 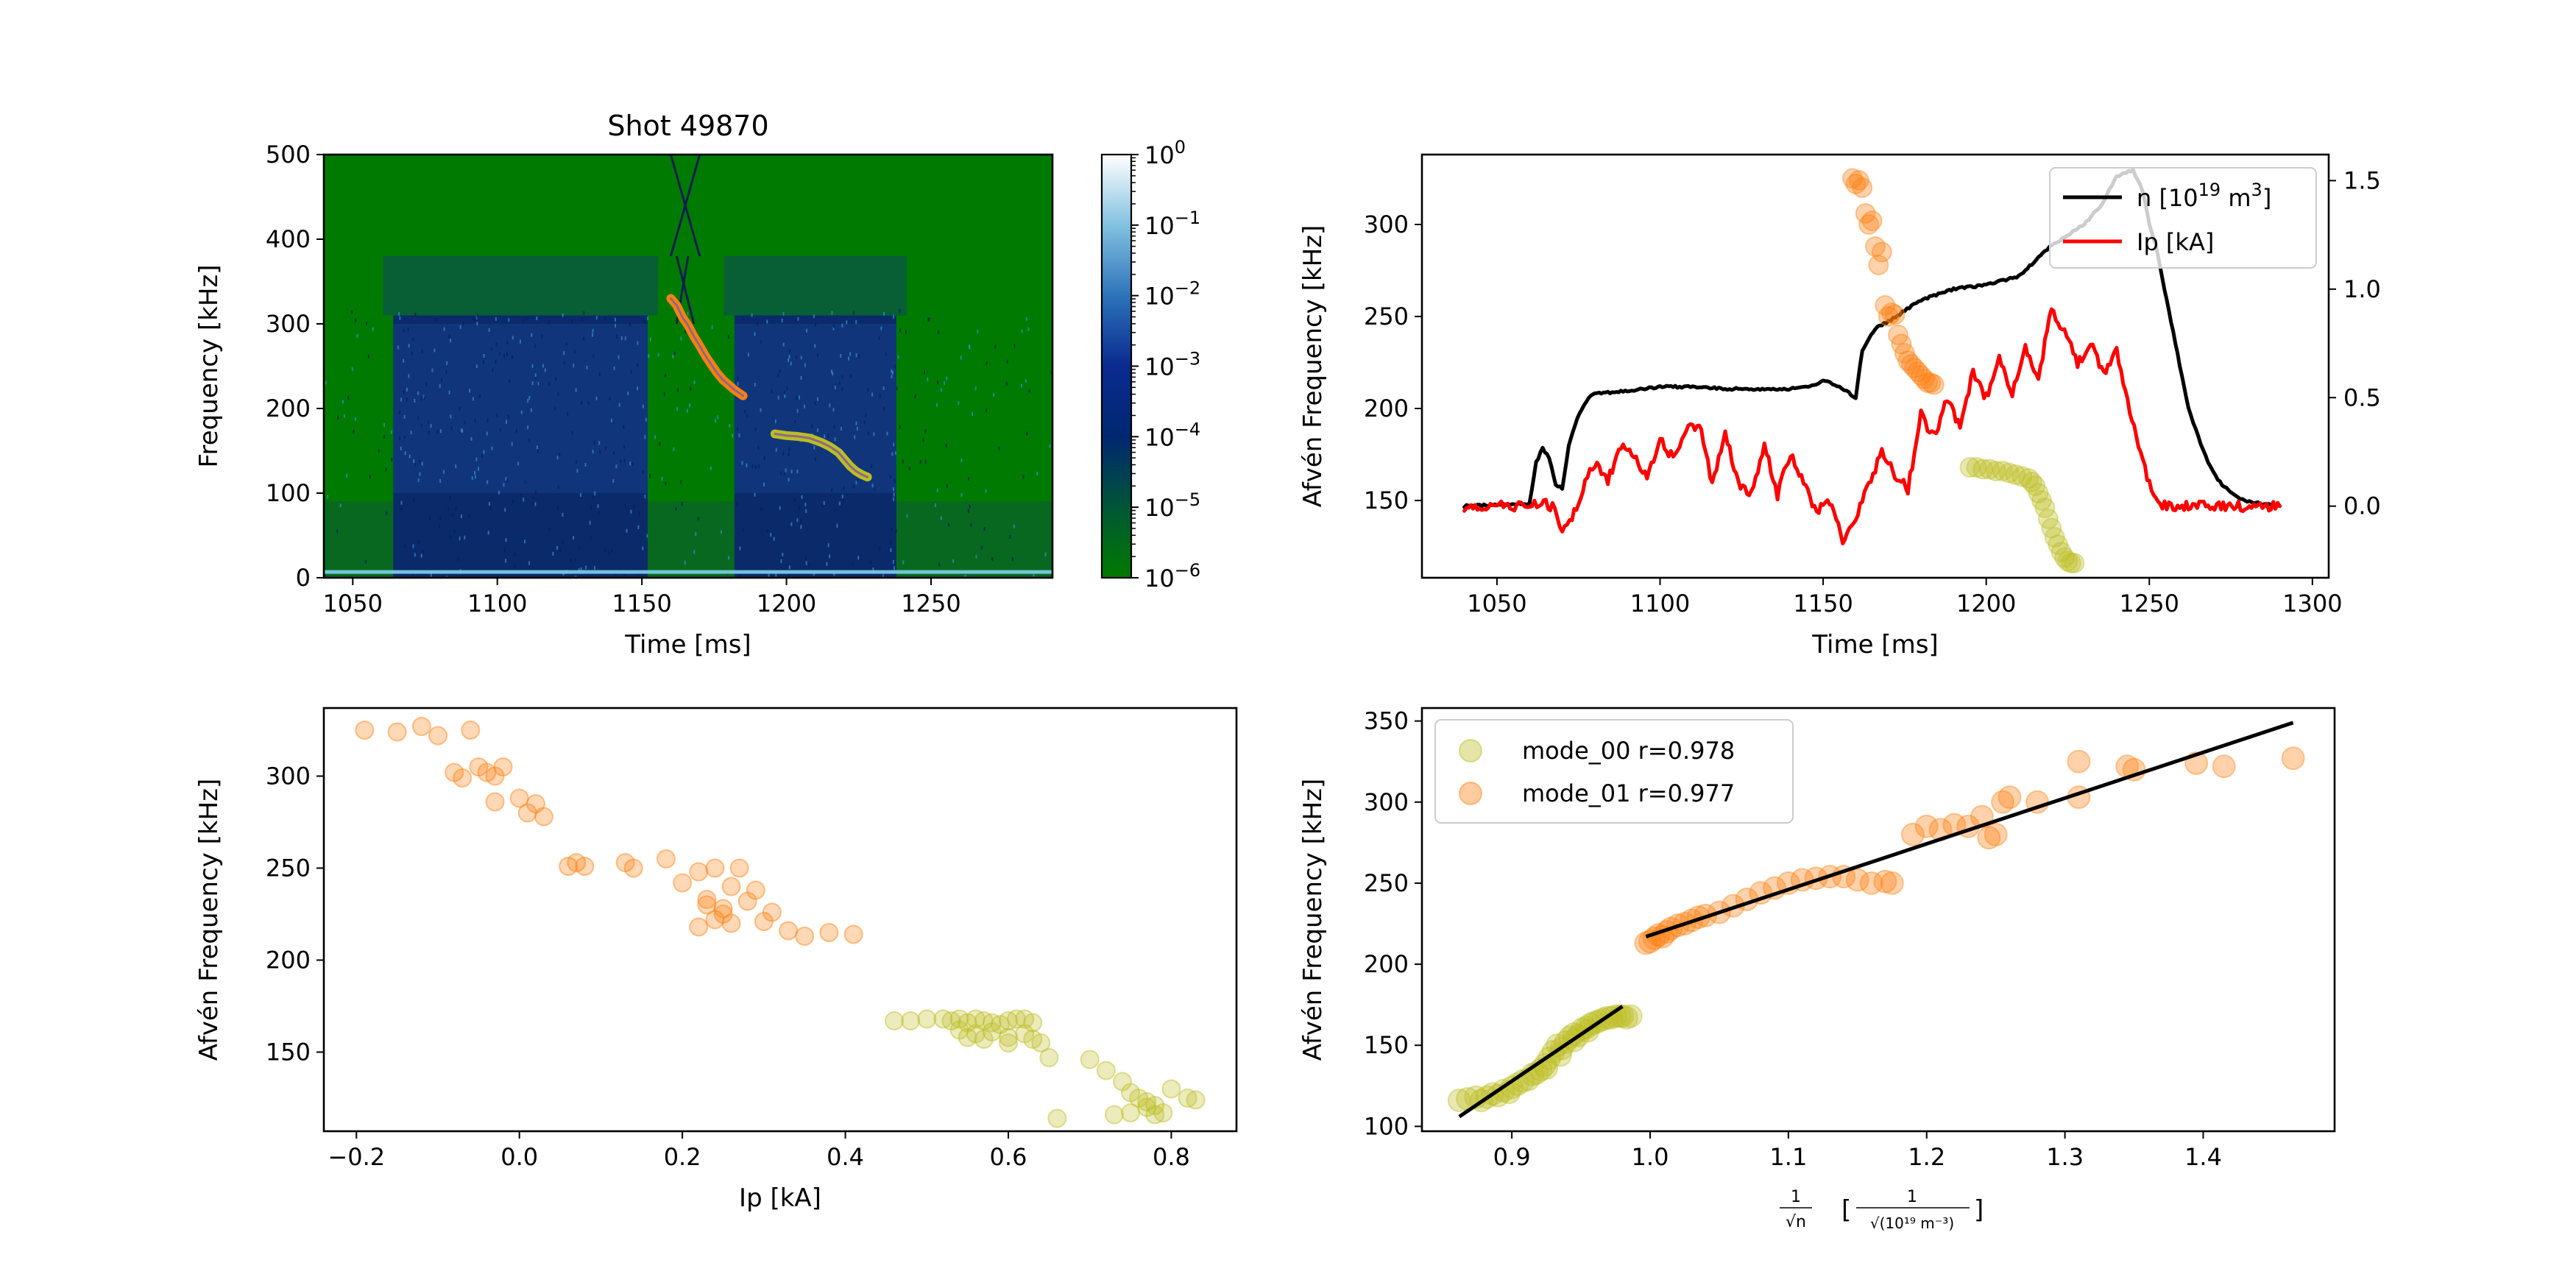 What do you see at coordinates (1386, 1045) in the screenshot?
I see `alfven-density-ytick-label: 150` at bounding box center [1386, 1045].